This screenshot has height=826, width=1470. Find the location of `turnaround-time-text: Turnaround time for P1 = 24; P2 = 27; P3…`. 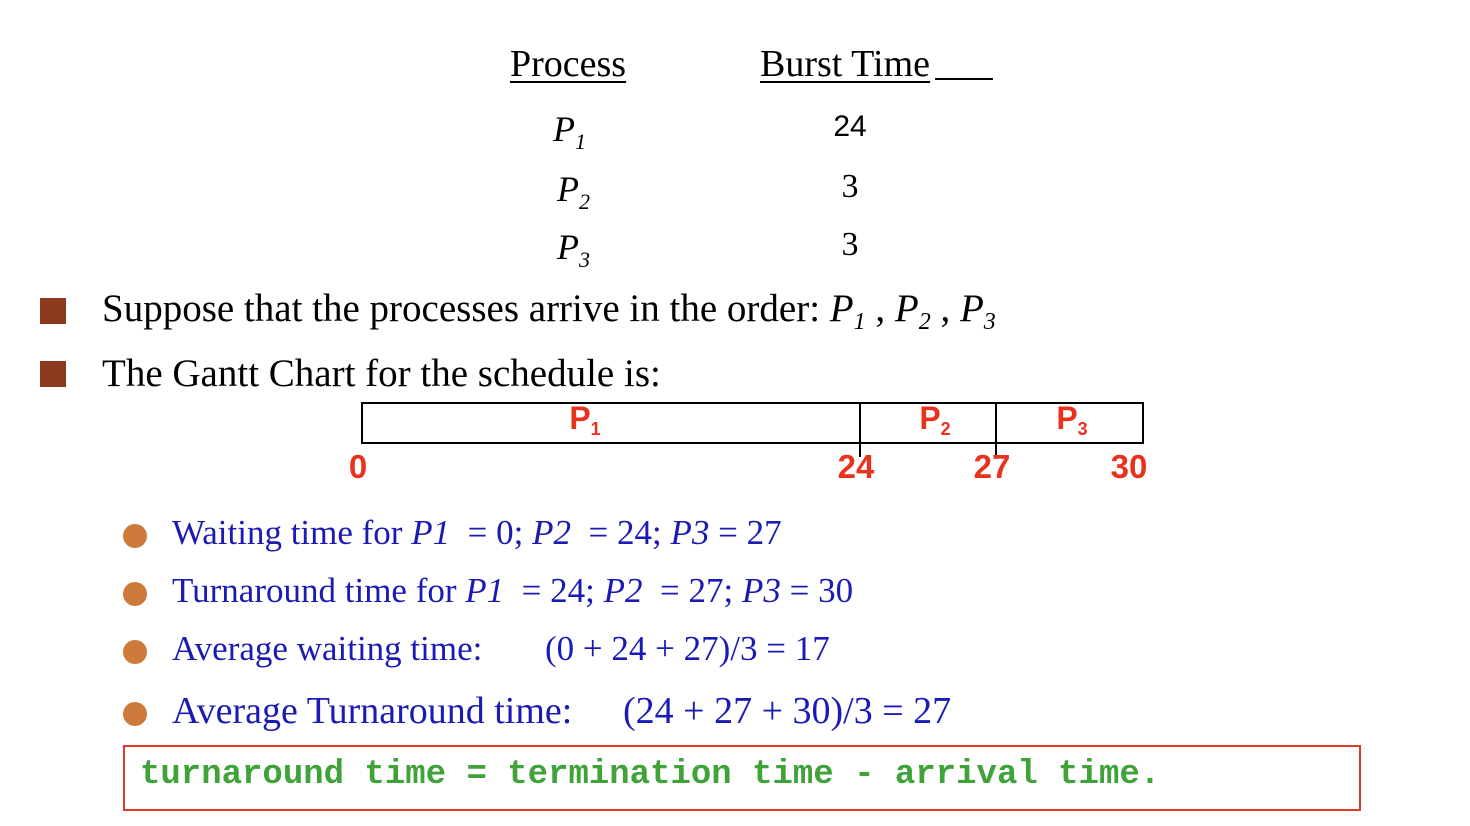

turnaround-time-text: Turnaround time for P1 = 24; P2 = 27; P3… is located at coordinates (513, 590).